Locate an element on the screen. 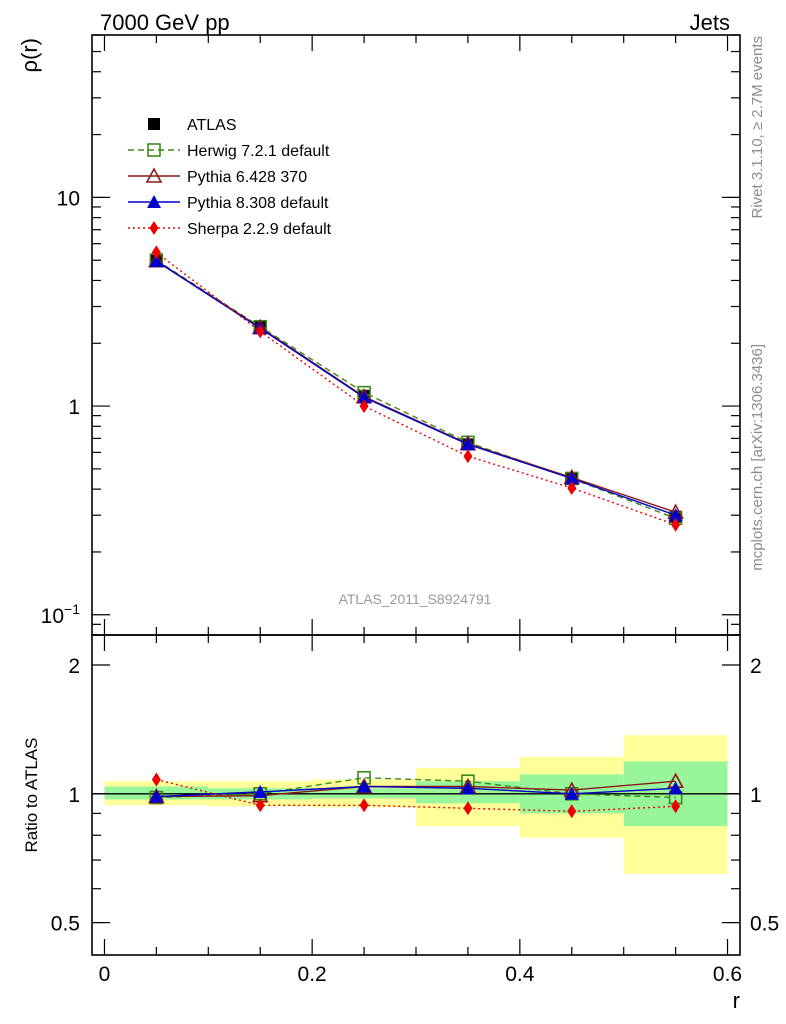 This screenshot has width=786, height=1024. legend-item-herwig-7-2-1-default: Herwig 7.2.1 default is located at coordinates (229, 151).